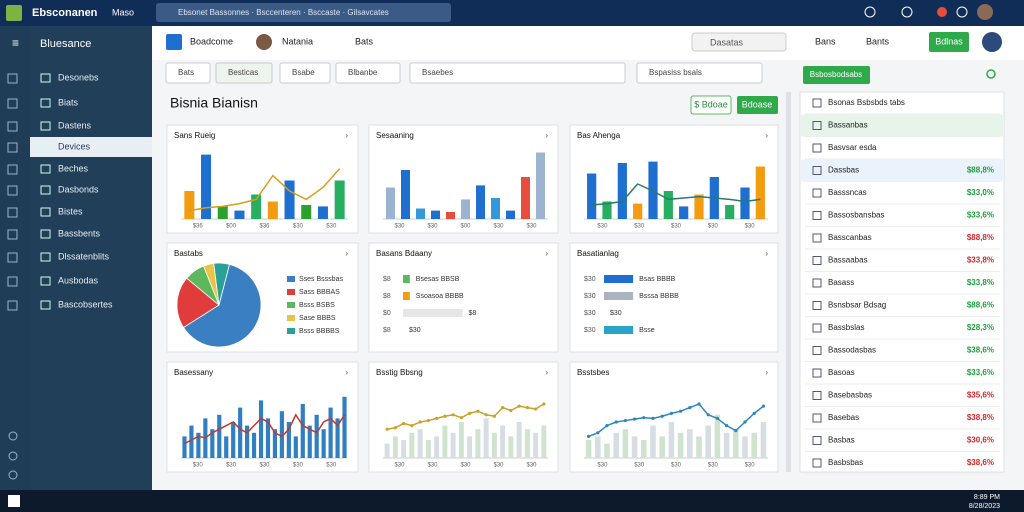 This screenshot has width=1024, height=512. I want to click on menu-item: Ausbodas, so click(78, 280).